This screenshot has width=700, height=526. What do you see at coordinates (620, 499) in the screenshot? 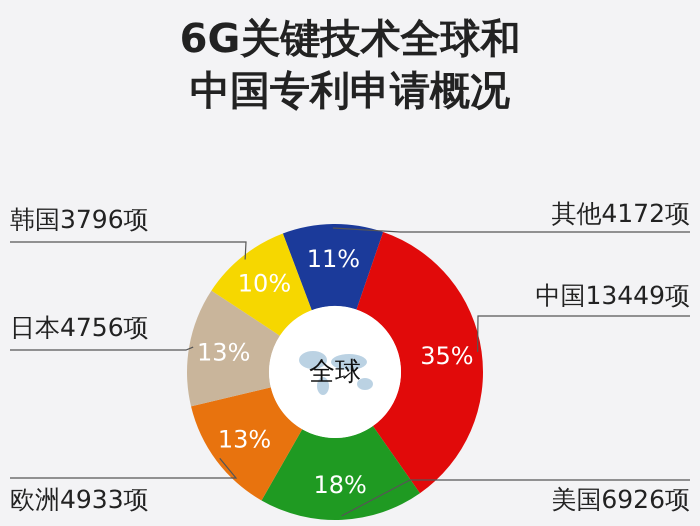
I see `slice-label: 美国6926项` at bounding box center [620, 499].